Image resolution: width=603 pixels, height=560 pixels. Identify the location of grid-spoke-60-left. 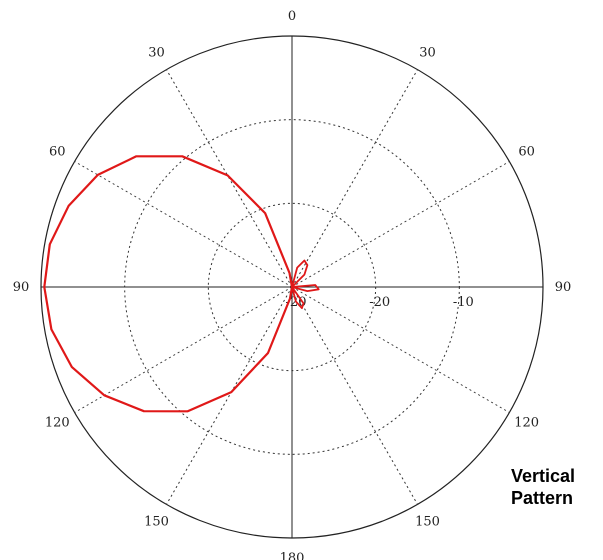
(183, 224).